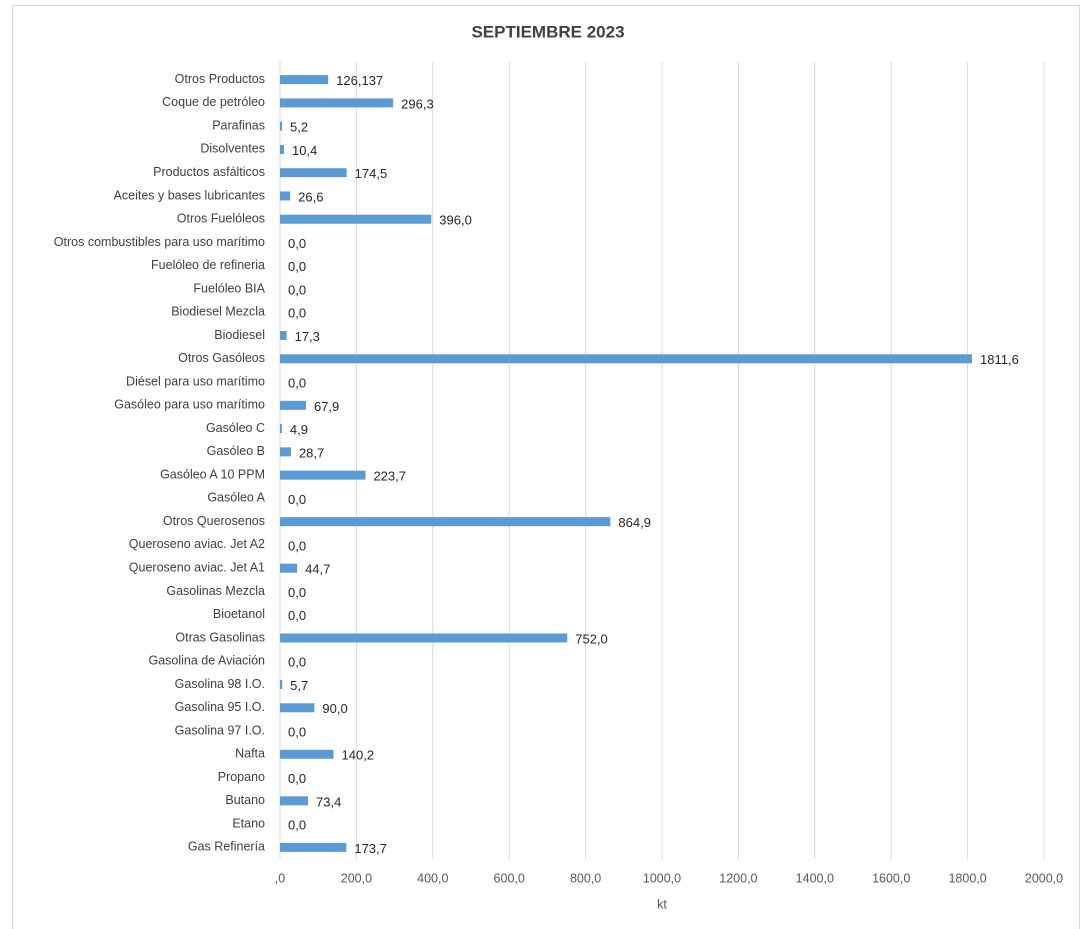  What do you see at coordinates (239, 614) in the screenshot?
I see `y-tick-label: Bioetanol` at bounding box center [239, 614].